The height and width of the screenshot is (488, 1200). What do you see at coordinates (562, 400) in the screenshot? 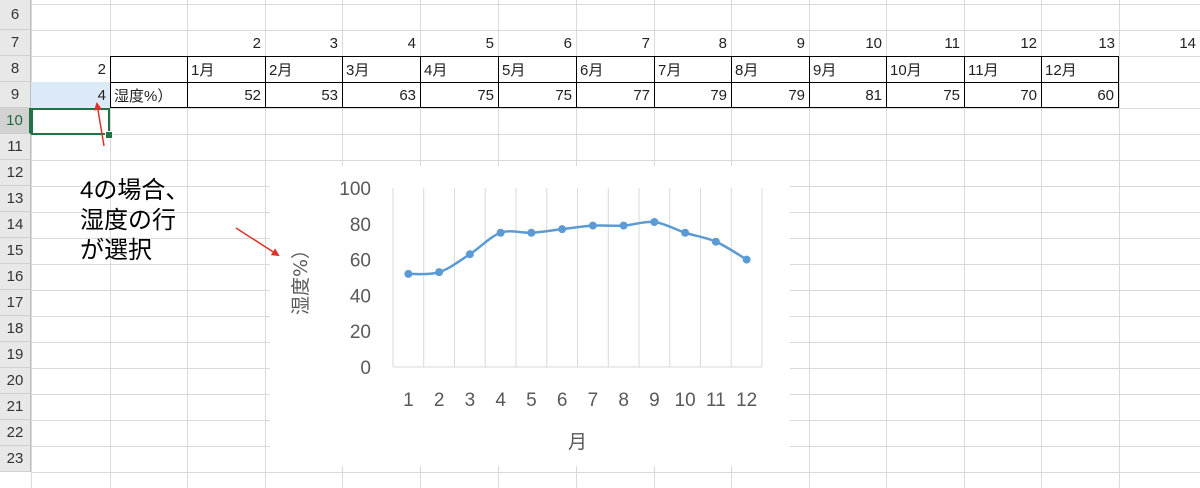
I see `x-tick-label: 6` at bounding box center [562, 400].